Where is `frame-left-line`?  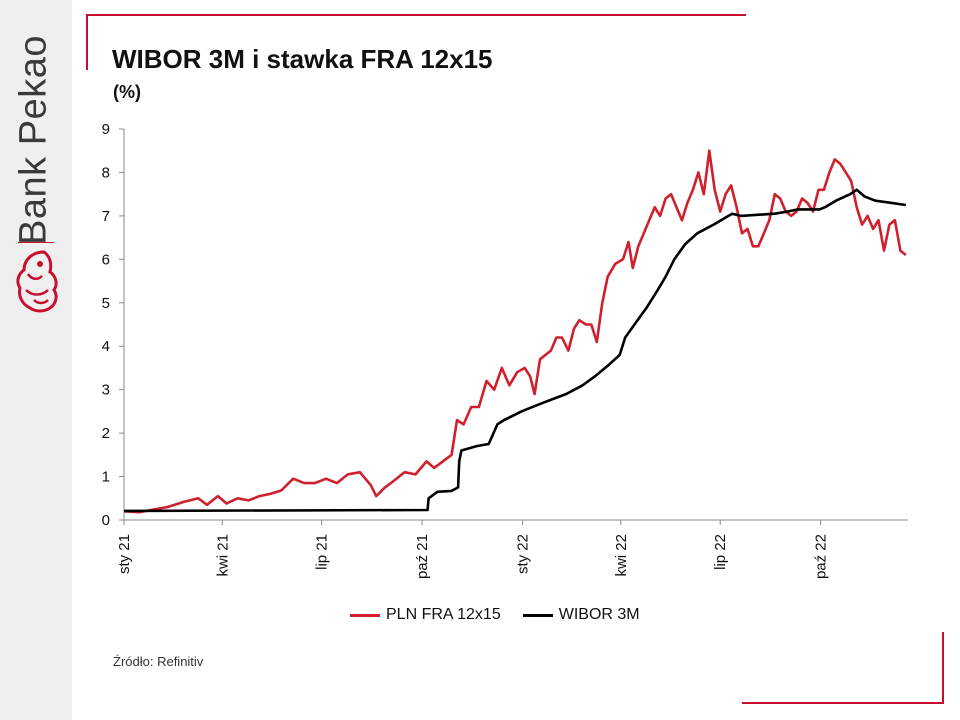
frame-left-line is located at coordinates (87, 42).